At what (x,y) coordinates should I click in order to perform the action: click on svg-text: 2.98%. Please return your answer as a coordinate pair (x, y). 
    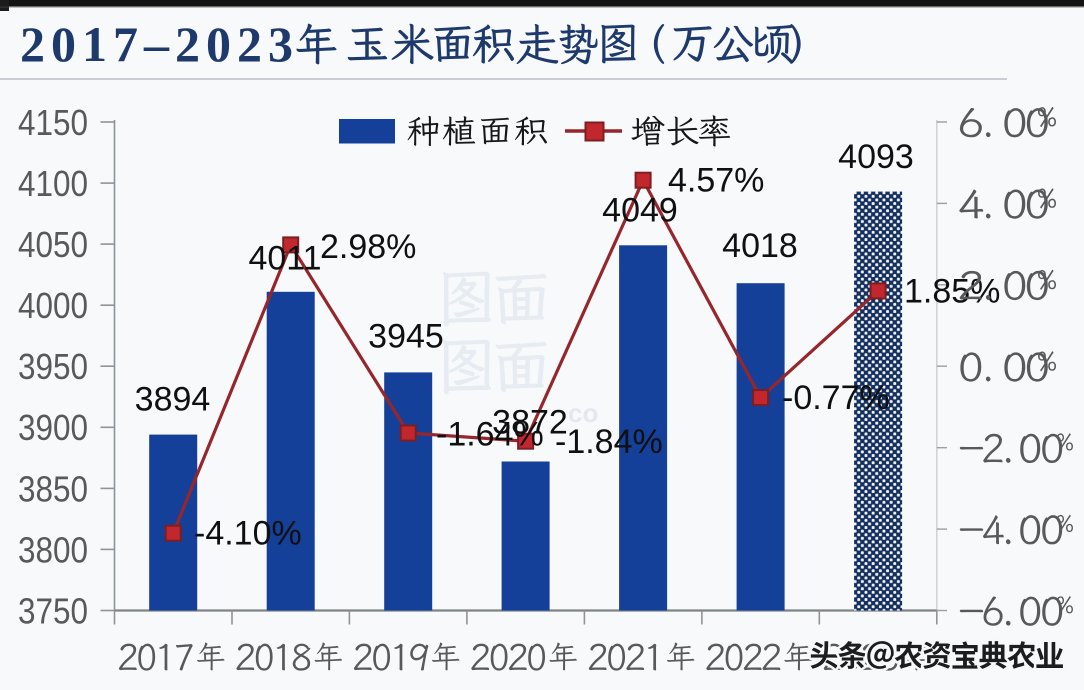
    Looking at the image, I should click on (368, 247).